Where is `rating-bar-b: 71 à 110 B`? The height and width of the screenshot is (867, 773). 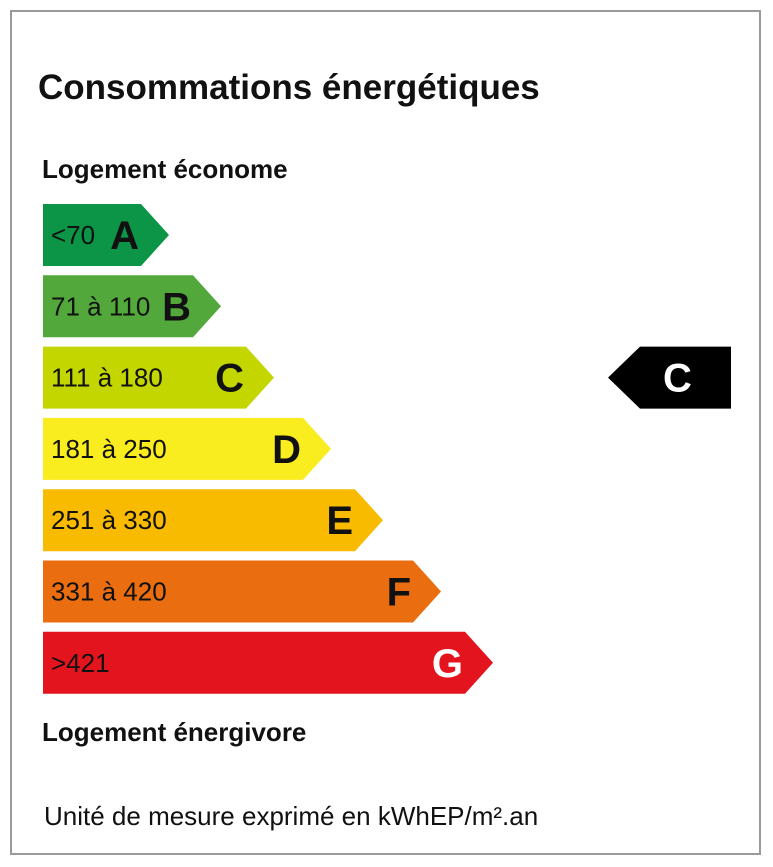
rating-bar-b: 71 à 110 B is located at coordinates (132, 306).